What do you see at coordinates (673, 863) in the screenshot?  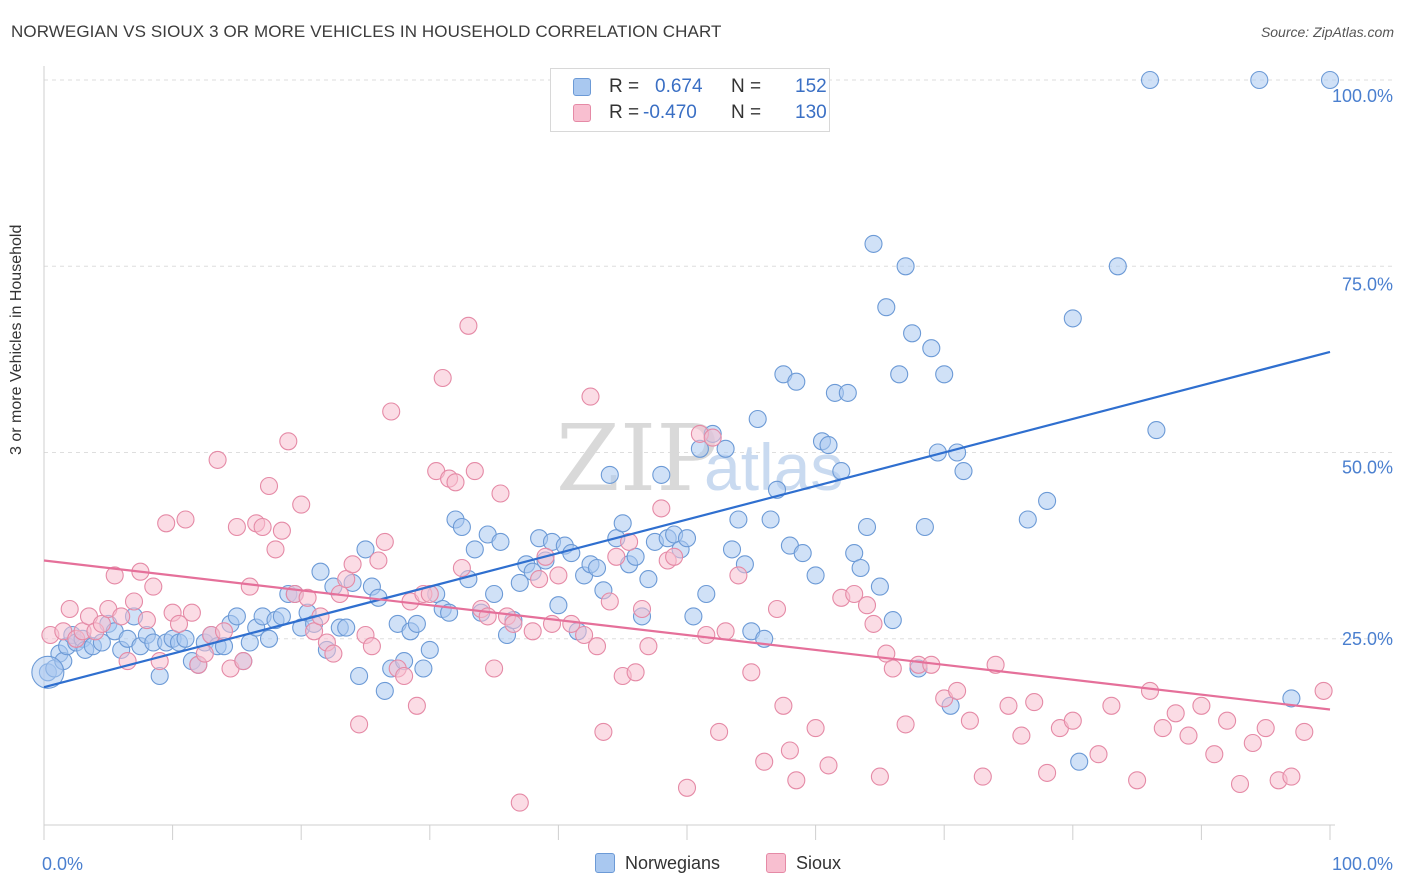 I see `bottom-legend-label-norwegians: Norwegians` at bounding box center [673, 863].